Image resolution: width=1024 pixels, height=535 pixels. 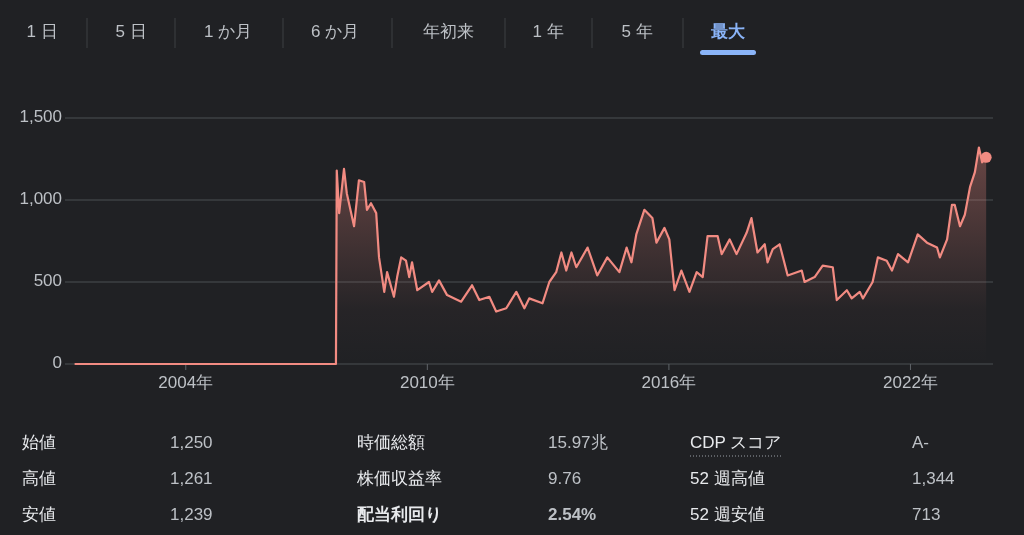 What do you see at coordinates (42, 32) in the screenshot?
I see `text: 1 日` at bounding box center [42, 32].